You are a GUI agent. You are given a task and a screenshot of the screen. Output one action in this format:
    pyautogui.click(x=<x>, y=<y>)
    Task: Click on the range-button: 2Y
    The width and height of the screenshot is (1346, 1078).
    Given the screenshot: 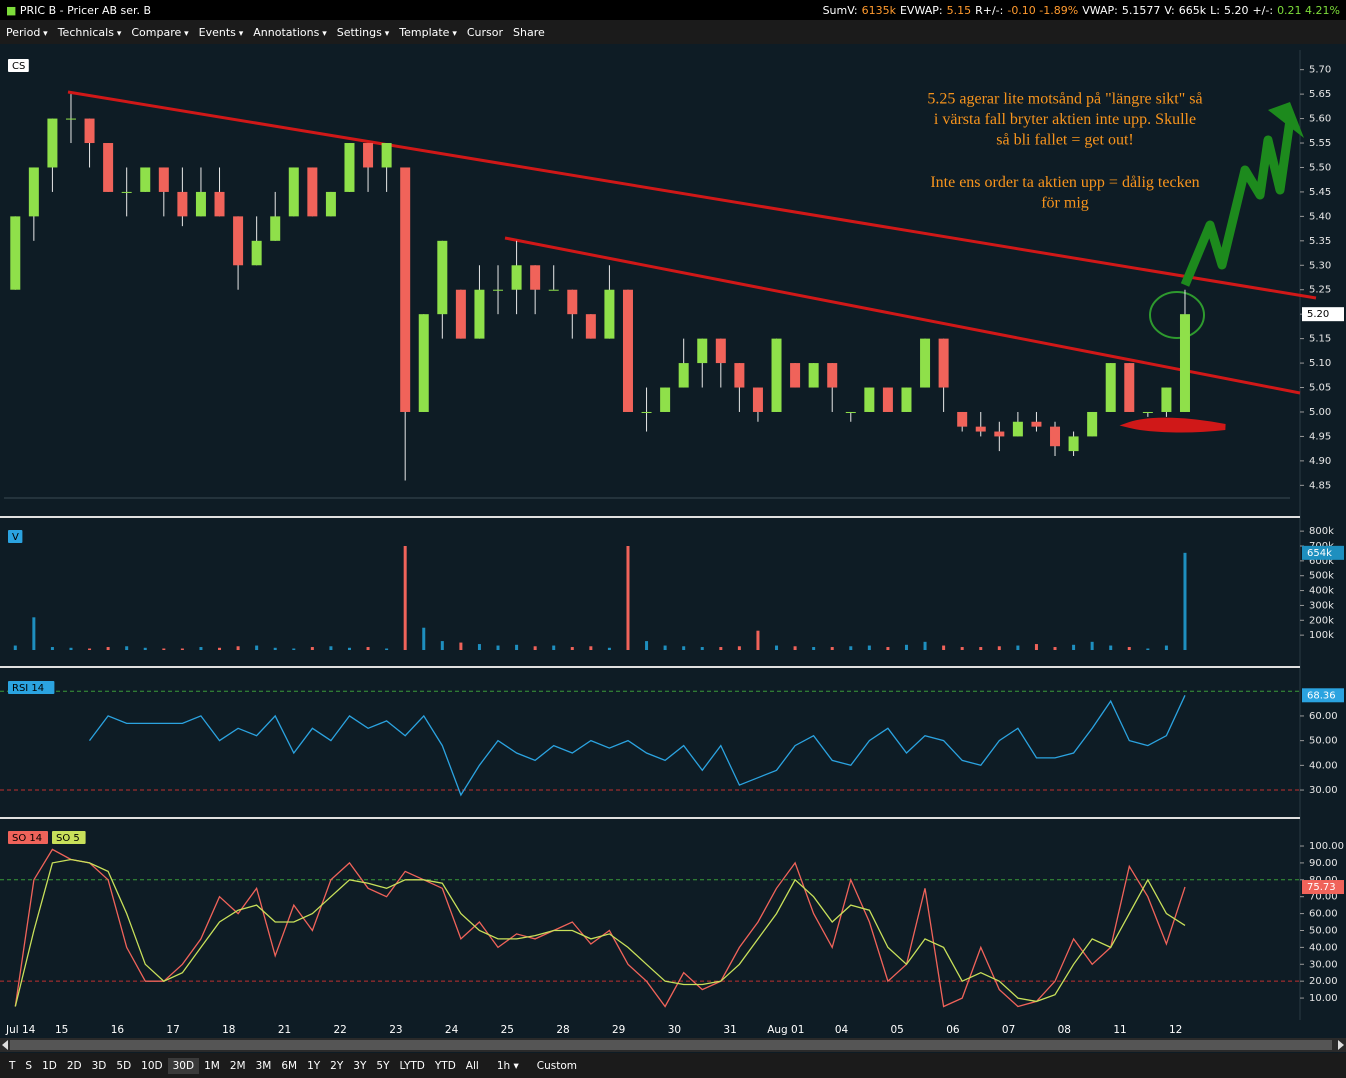 What is the action you would take?
    pyautogui.click(x=337, y=1065)
    